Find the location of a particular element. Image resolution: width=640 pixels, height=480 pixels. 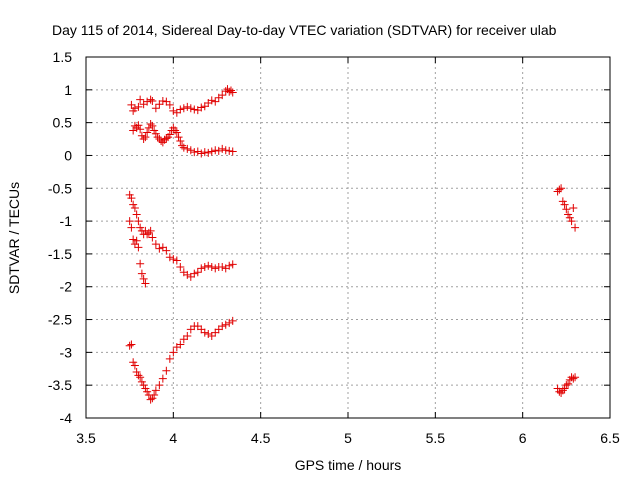

y-tick-label: -0.5 is located at coordinates (60, 188).